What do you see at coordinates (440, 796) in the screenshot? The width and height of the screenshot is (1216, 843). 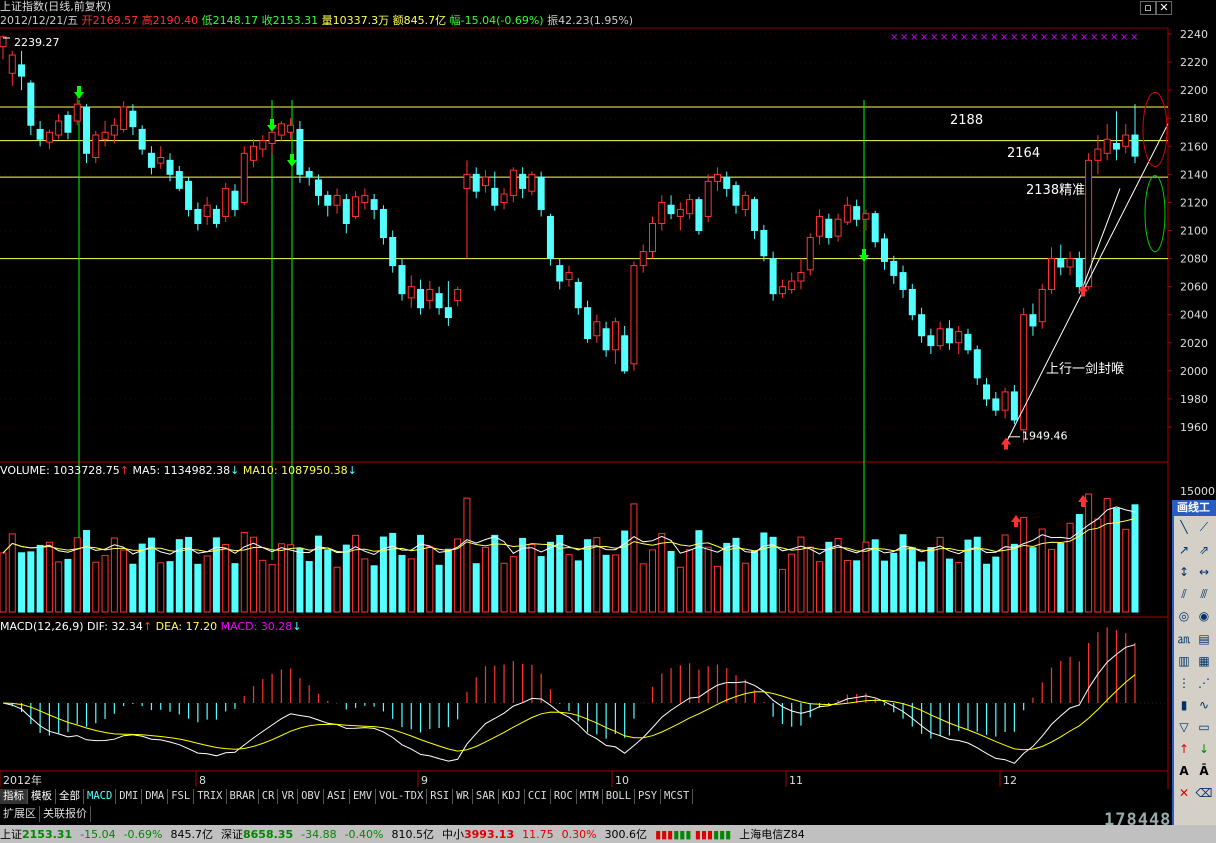 I see `tab-rsi: RSI` at bounding box center [440, 796].